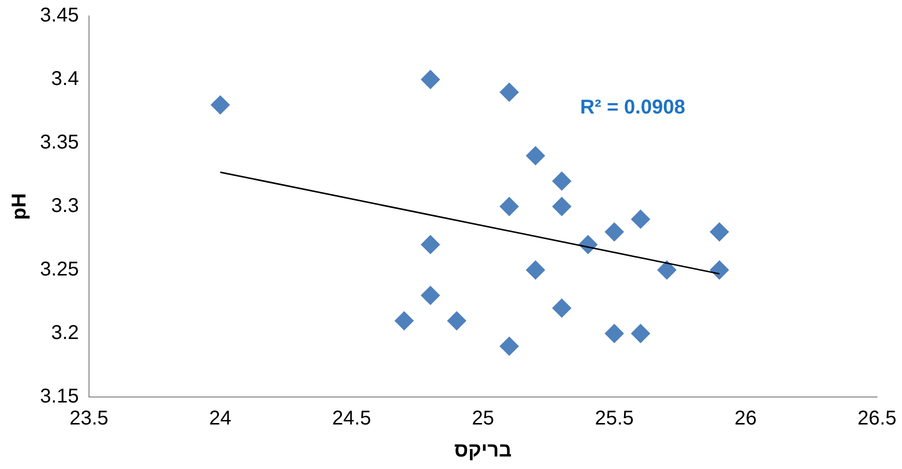  Describe the element at coordinates (614, 419) in the screenshot. I see `x-tick-label: 25.5` at that location.